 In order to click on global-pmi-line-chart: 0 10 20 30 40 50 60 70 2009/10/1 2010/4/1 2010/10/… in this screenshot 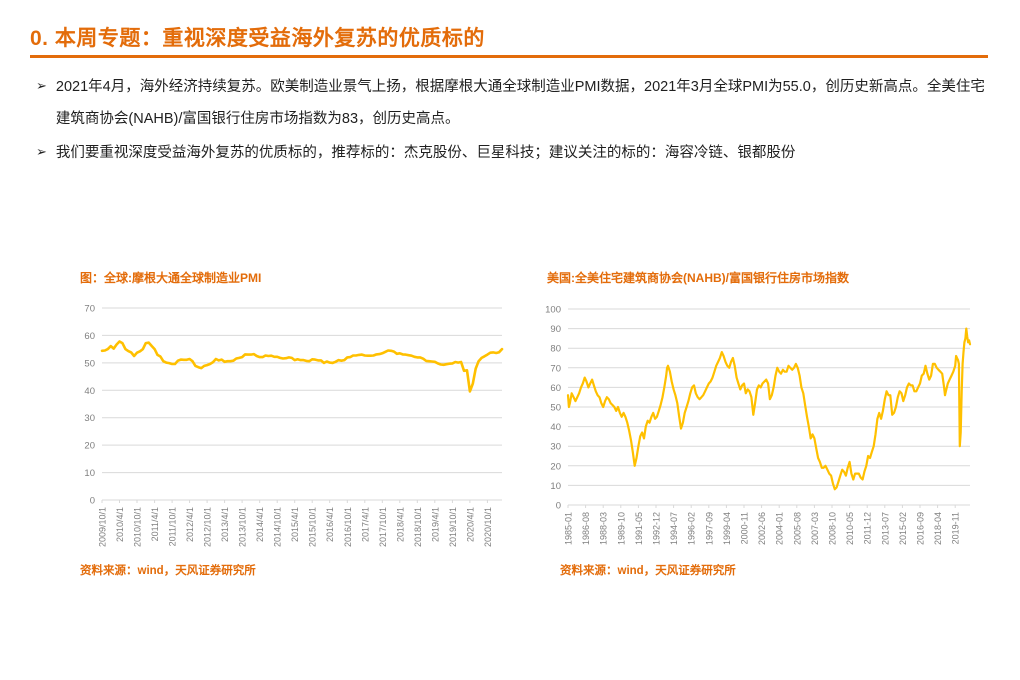, I will do `click(294, 425)`.